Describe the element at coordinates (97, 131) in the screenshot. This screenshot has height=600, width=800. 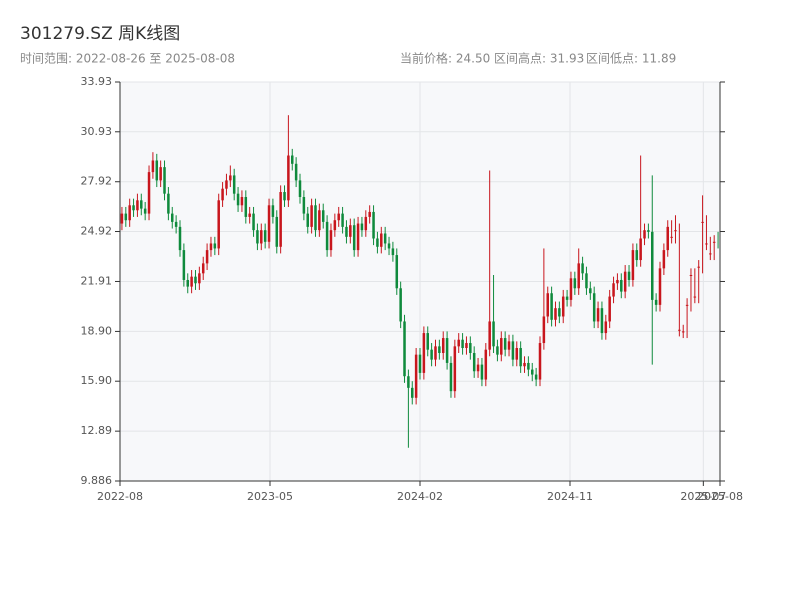
I see `y-tick-label: 30.93` at that location.